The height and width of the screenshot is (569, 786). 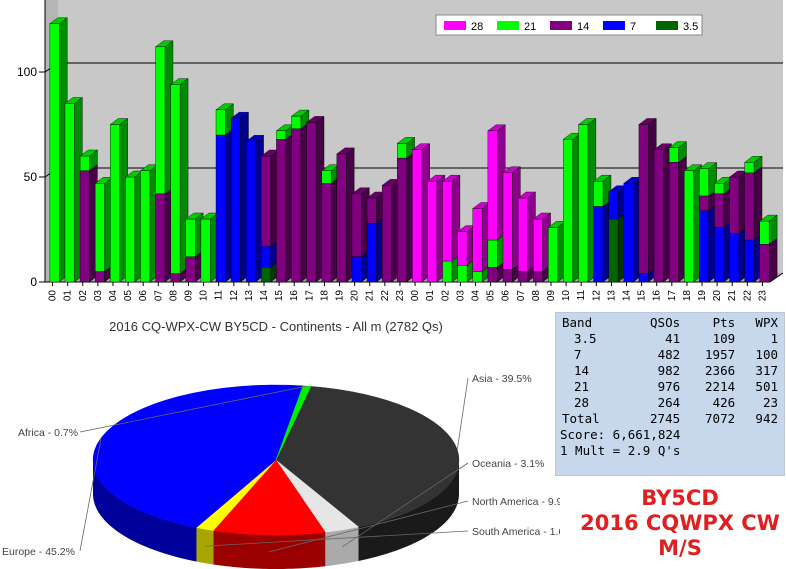 What do you see at coordinates (577, 322) in the screenshot?
I see `stats-header: Band` at bounding box center [577, 322].